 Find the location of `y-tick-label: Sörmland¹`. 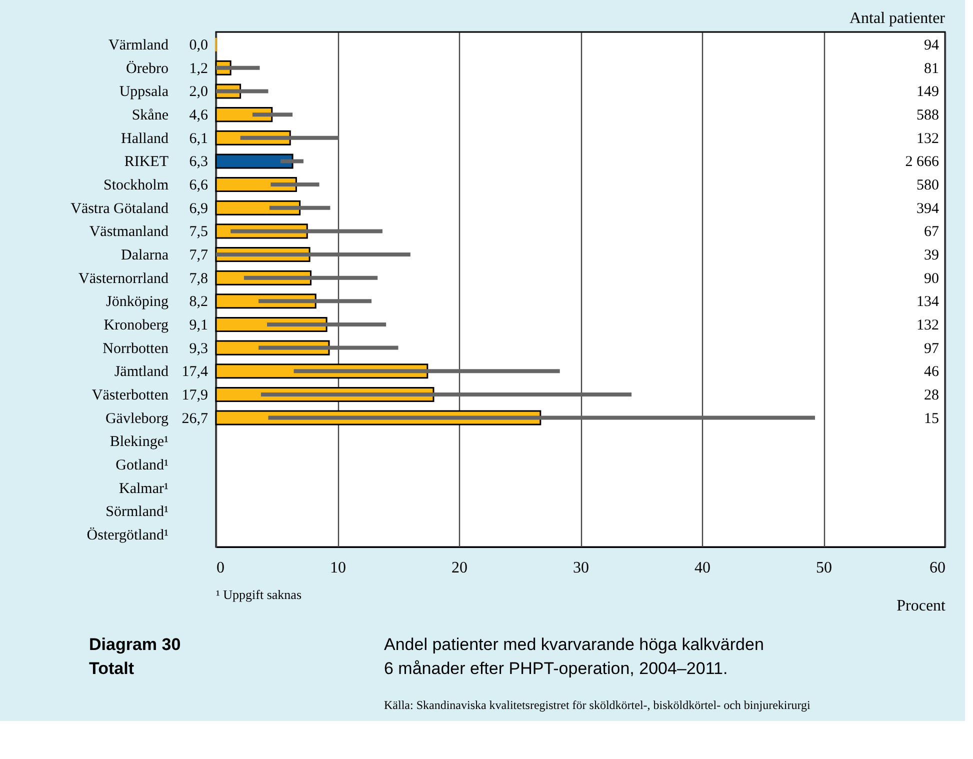

y-tick-label: Sörmland¹ is located at coordinates (137, 512).